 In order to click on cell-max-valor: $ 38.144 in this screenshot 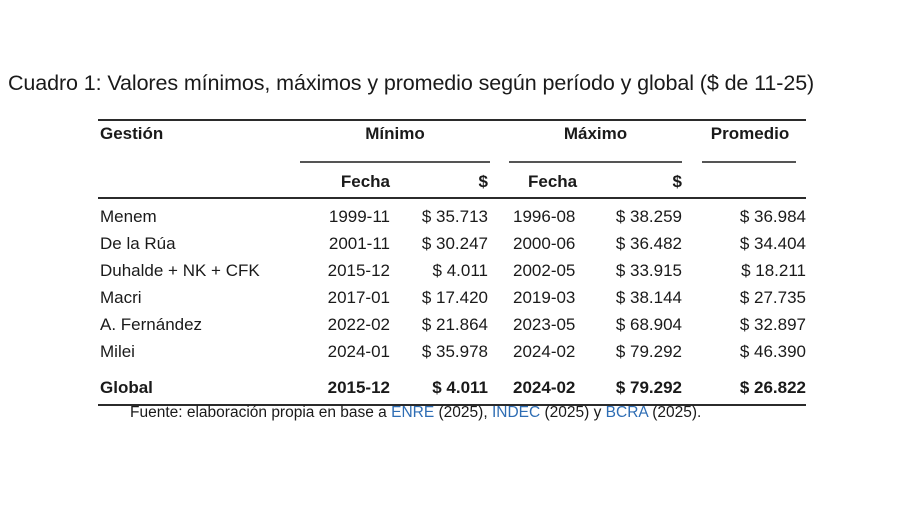, I will do `click(648, 297)`.